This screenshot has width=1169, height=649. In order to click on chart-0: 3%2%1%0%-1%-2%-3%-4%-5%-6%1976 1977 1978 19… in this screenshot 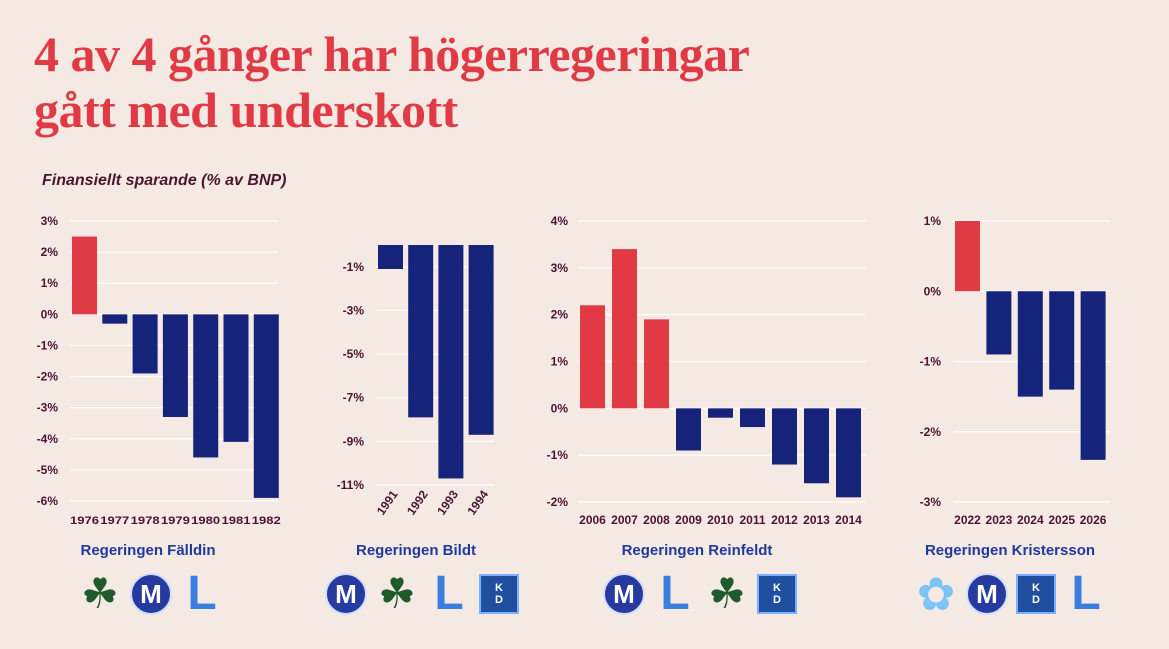, I will do `click(159, 386)`.